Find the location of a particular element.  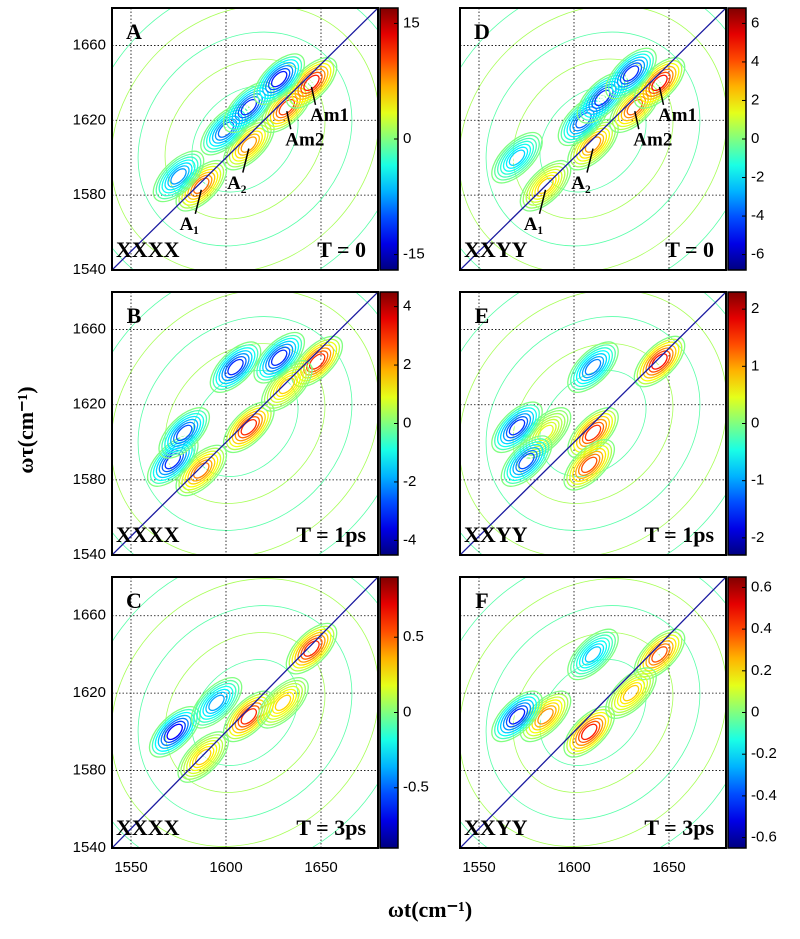

colorbar-tick-label: 1 is located at coordinates (755, 365).